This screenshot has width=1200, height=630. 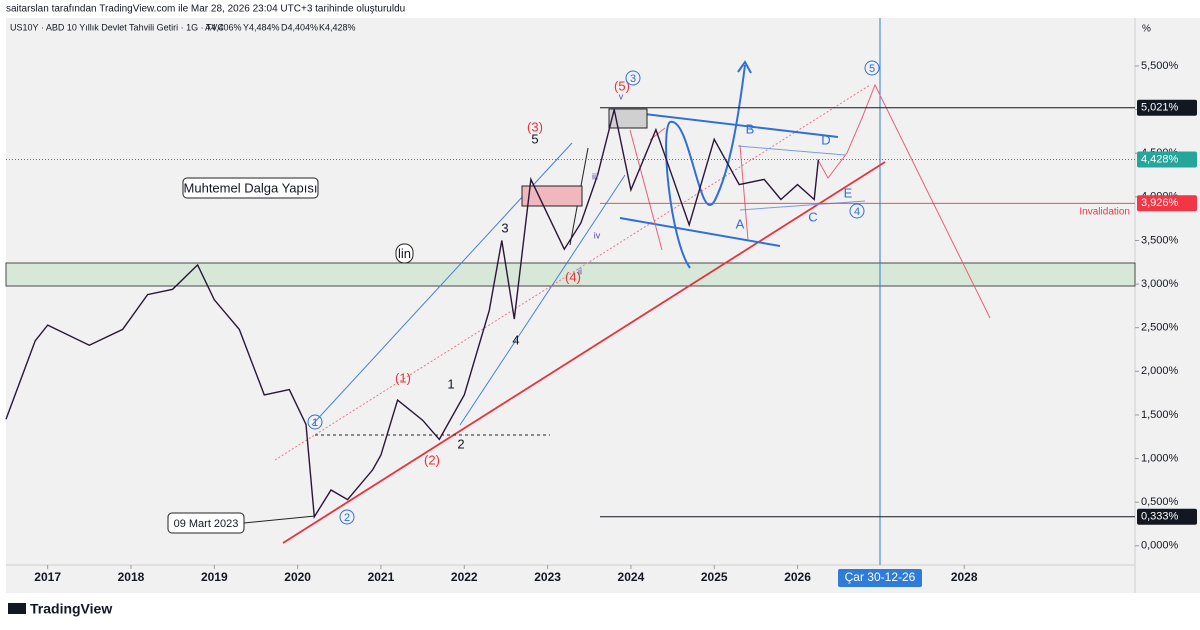 What do you see at coordinates (848, 192) in the screenshot?
I see `wave-label: E` at bounding box center [848, 192].